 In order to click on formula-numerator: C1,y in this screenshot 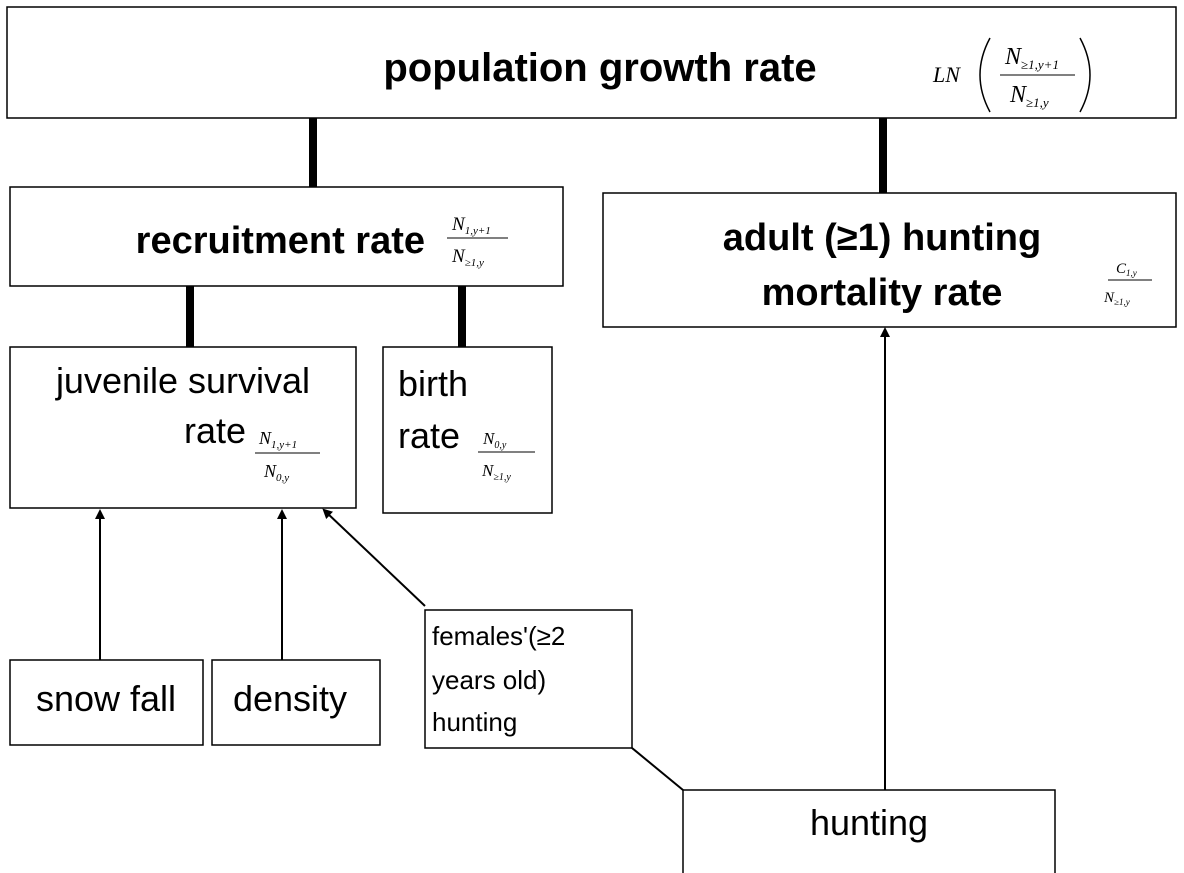, I will do `click(1126, 269)`.